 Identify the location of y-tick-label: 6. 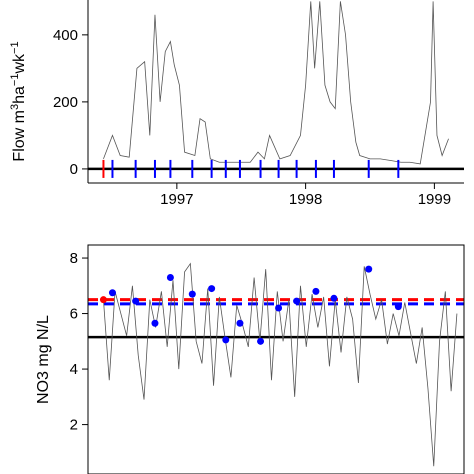
(74, 314).